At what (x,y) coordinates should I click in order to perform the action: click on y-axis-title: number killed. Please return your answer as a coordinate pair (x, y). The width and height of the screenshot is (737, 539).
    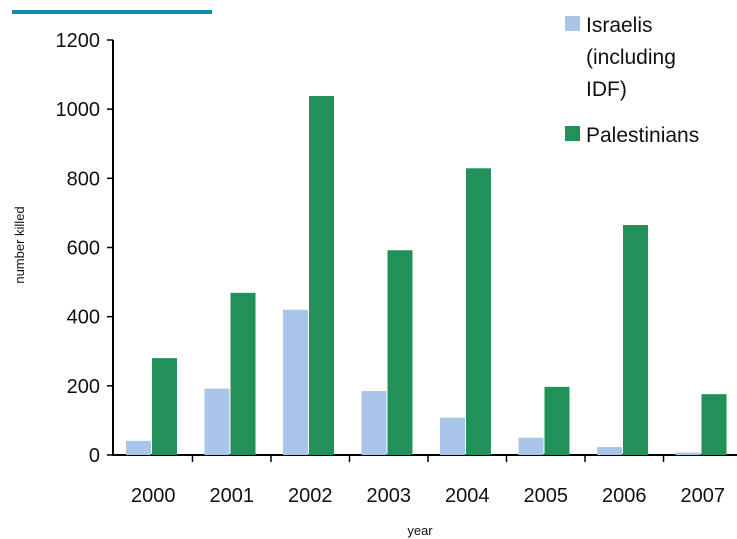
    Looking at the image, I should click on (19, 244).